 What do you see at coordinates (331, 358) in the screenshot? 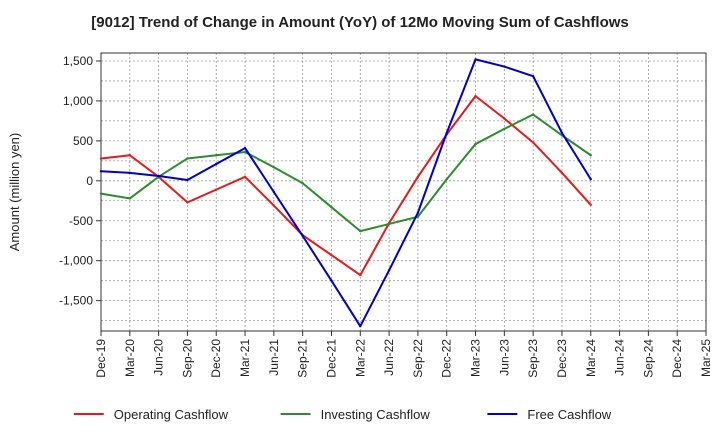
I see `x-tick-label: Dec-21` at bounding box center [331, 358].